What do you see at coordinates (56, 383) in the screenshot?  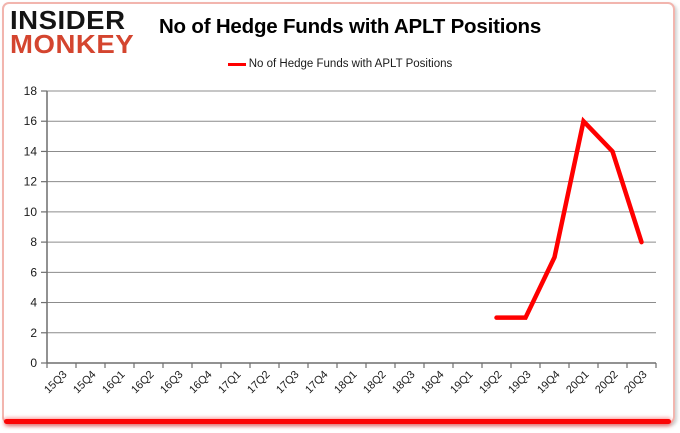 I see `x-axis-label: 15Q3` at bounding box center [56, 383].